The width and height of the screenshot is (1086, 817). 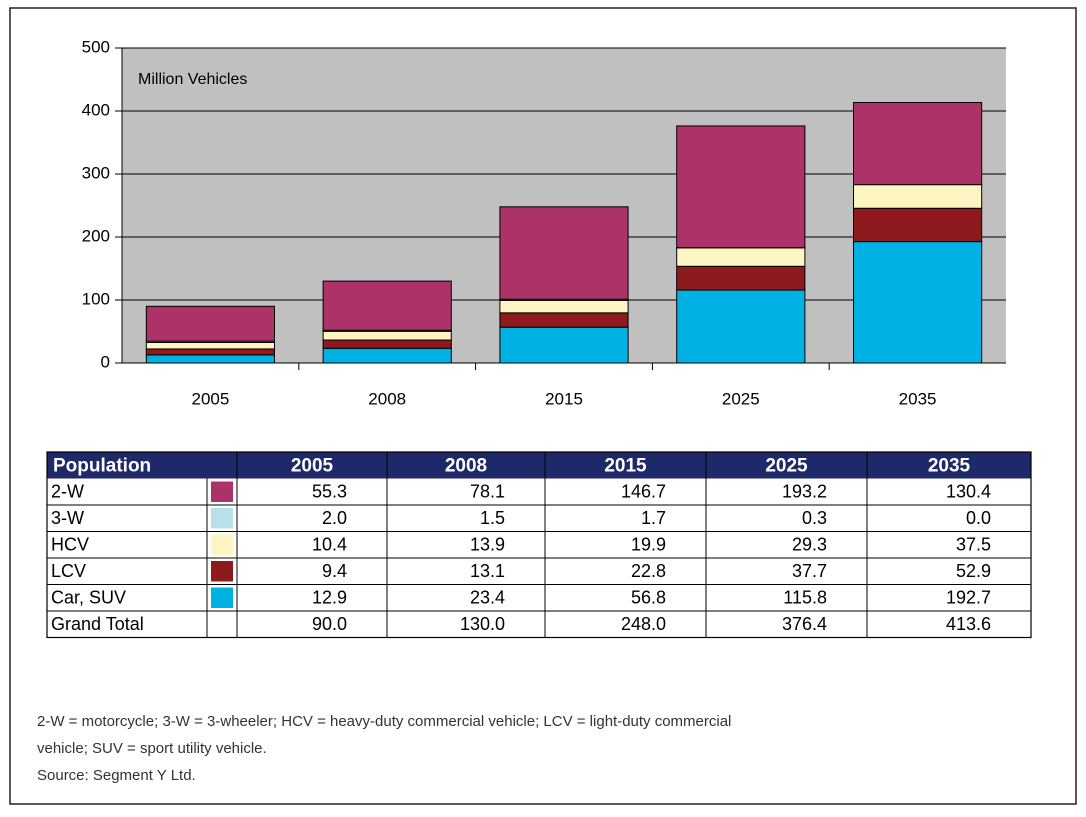 I want to click on table-cell: 130.0, so click(x=482, y=624).